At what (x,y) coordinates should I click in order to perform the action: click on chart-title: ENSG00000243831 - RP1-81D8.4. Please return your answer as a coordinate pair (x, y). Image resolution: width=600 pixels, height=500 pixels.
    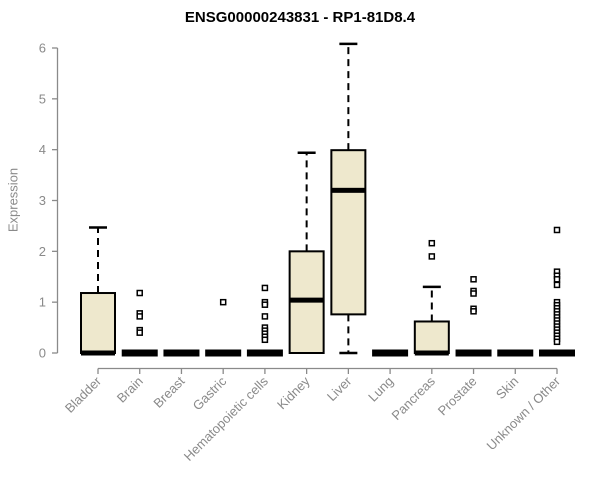
    Looking at the image, I should click on (300, 17).